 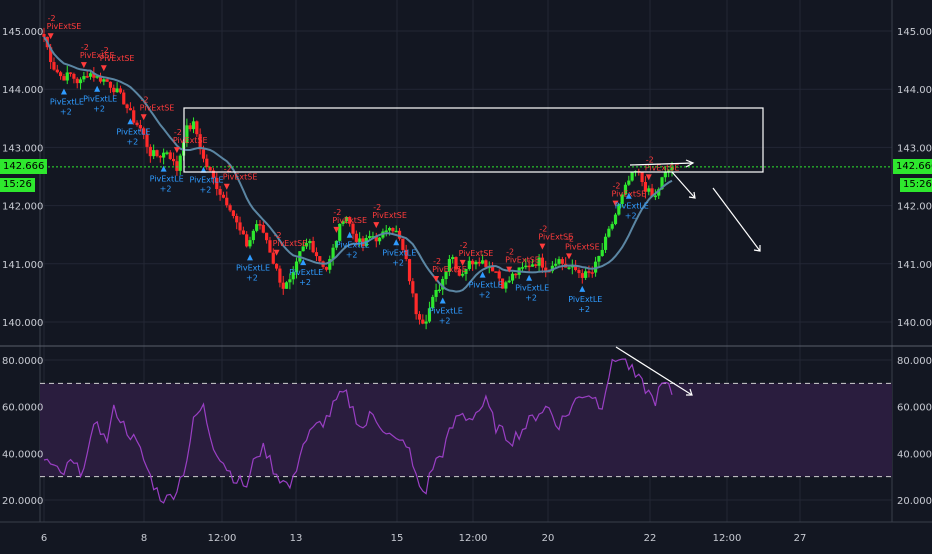 I want to click on rsi-divergence-arrow, so click(x=654, y=371).